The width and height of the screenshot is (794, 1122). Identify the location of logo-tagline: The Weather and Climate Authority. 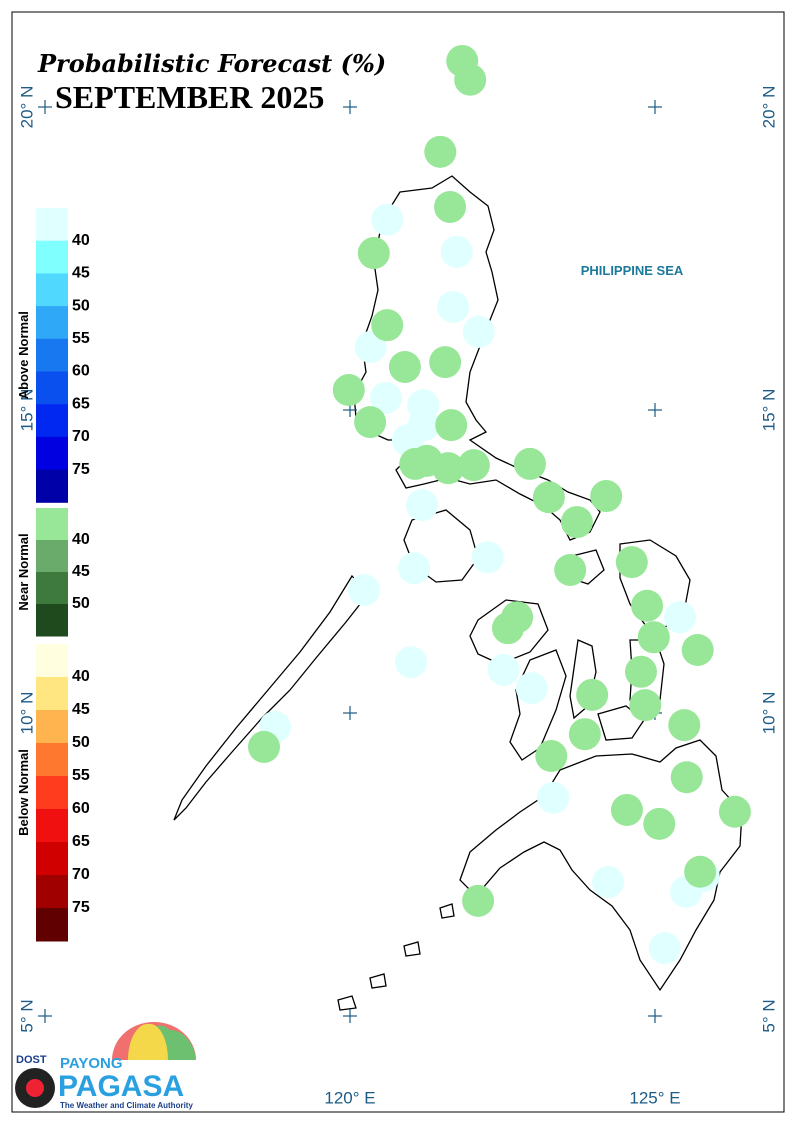
(126, 1105).